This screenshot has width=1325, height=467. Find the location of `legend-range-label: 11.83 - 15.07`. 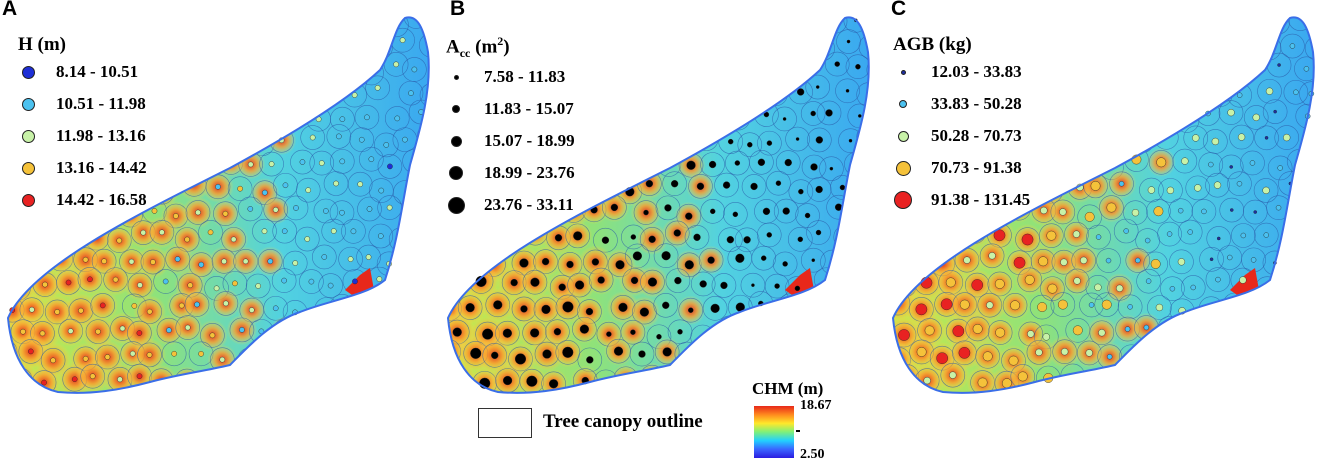

legend-range-label: 11.83 - 15.07 is located at coordinates (529, 109).